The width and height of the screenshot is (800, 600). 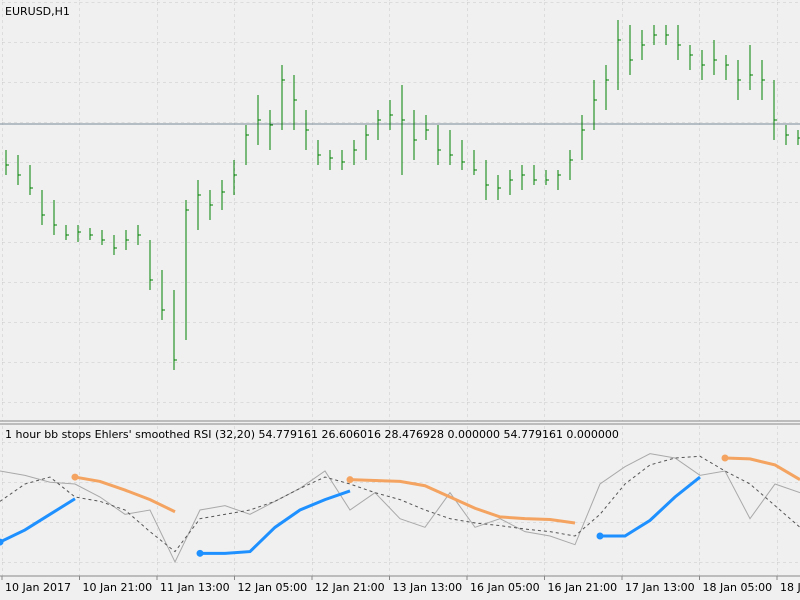 What do you see at coordinates (273, 587) in the screenshot?
I see `time-label: 12 Jan 05:00` at bounding box center [273, 587].